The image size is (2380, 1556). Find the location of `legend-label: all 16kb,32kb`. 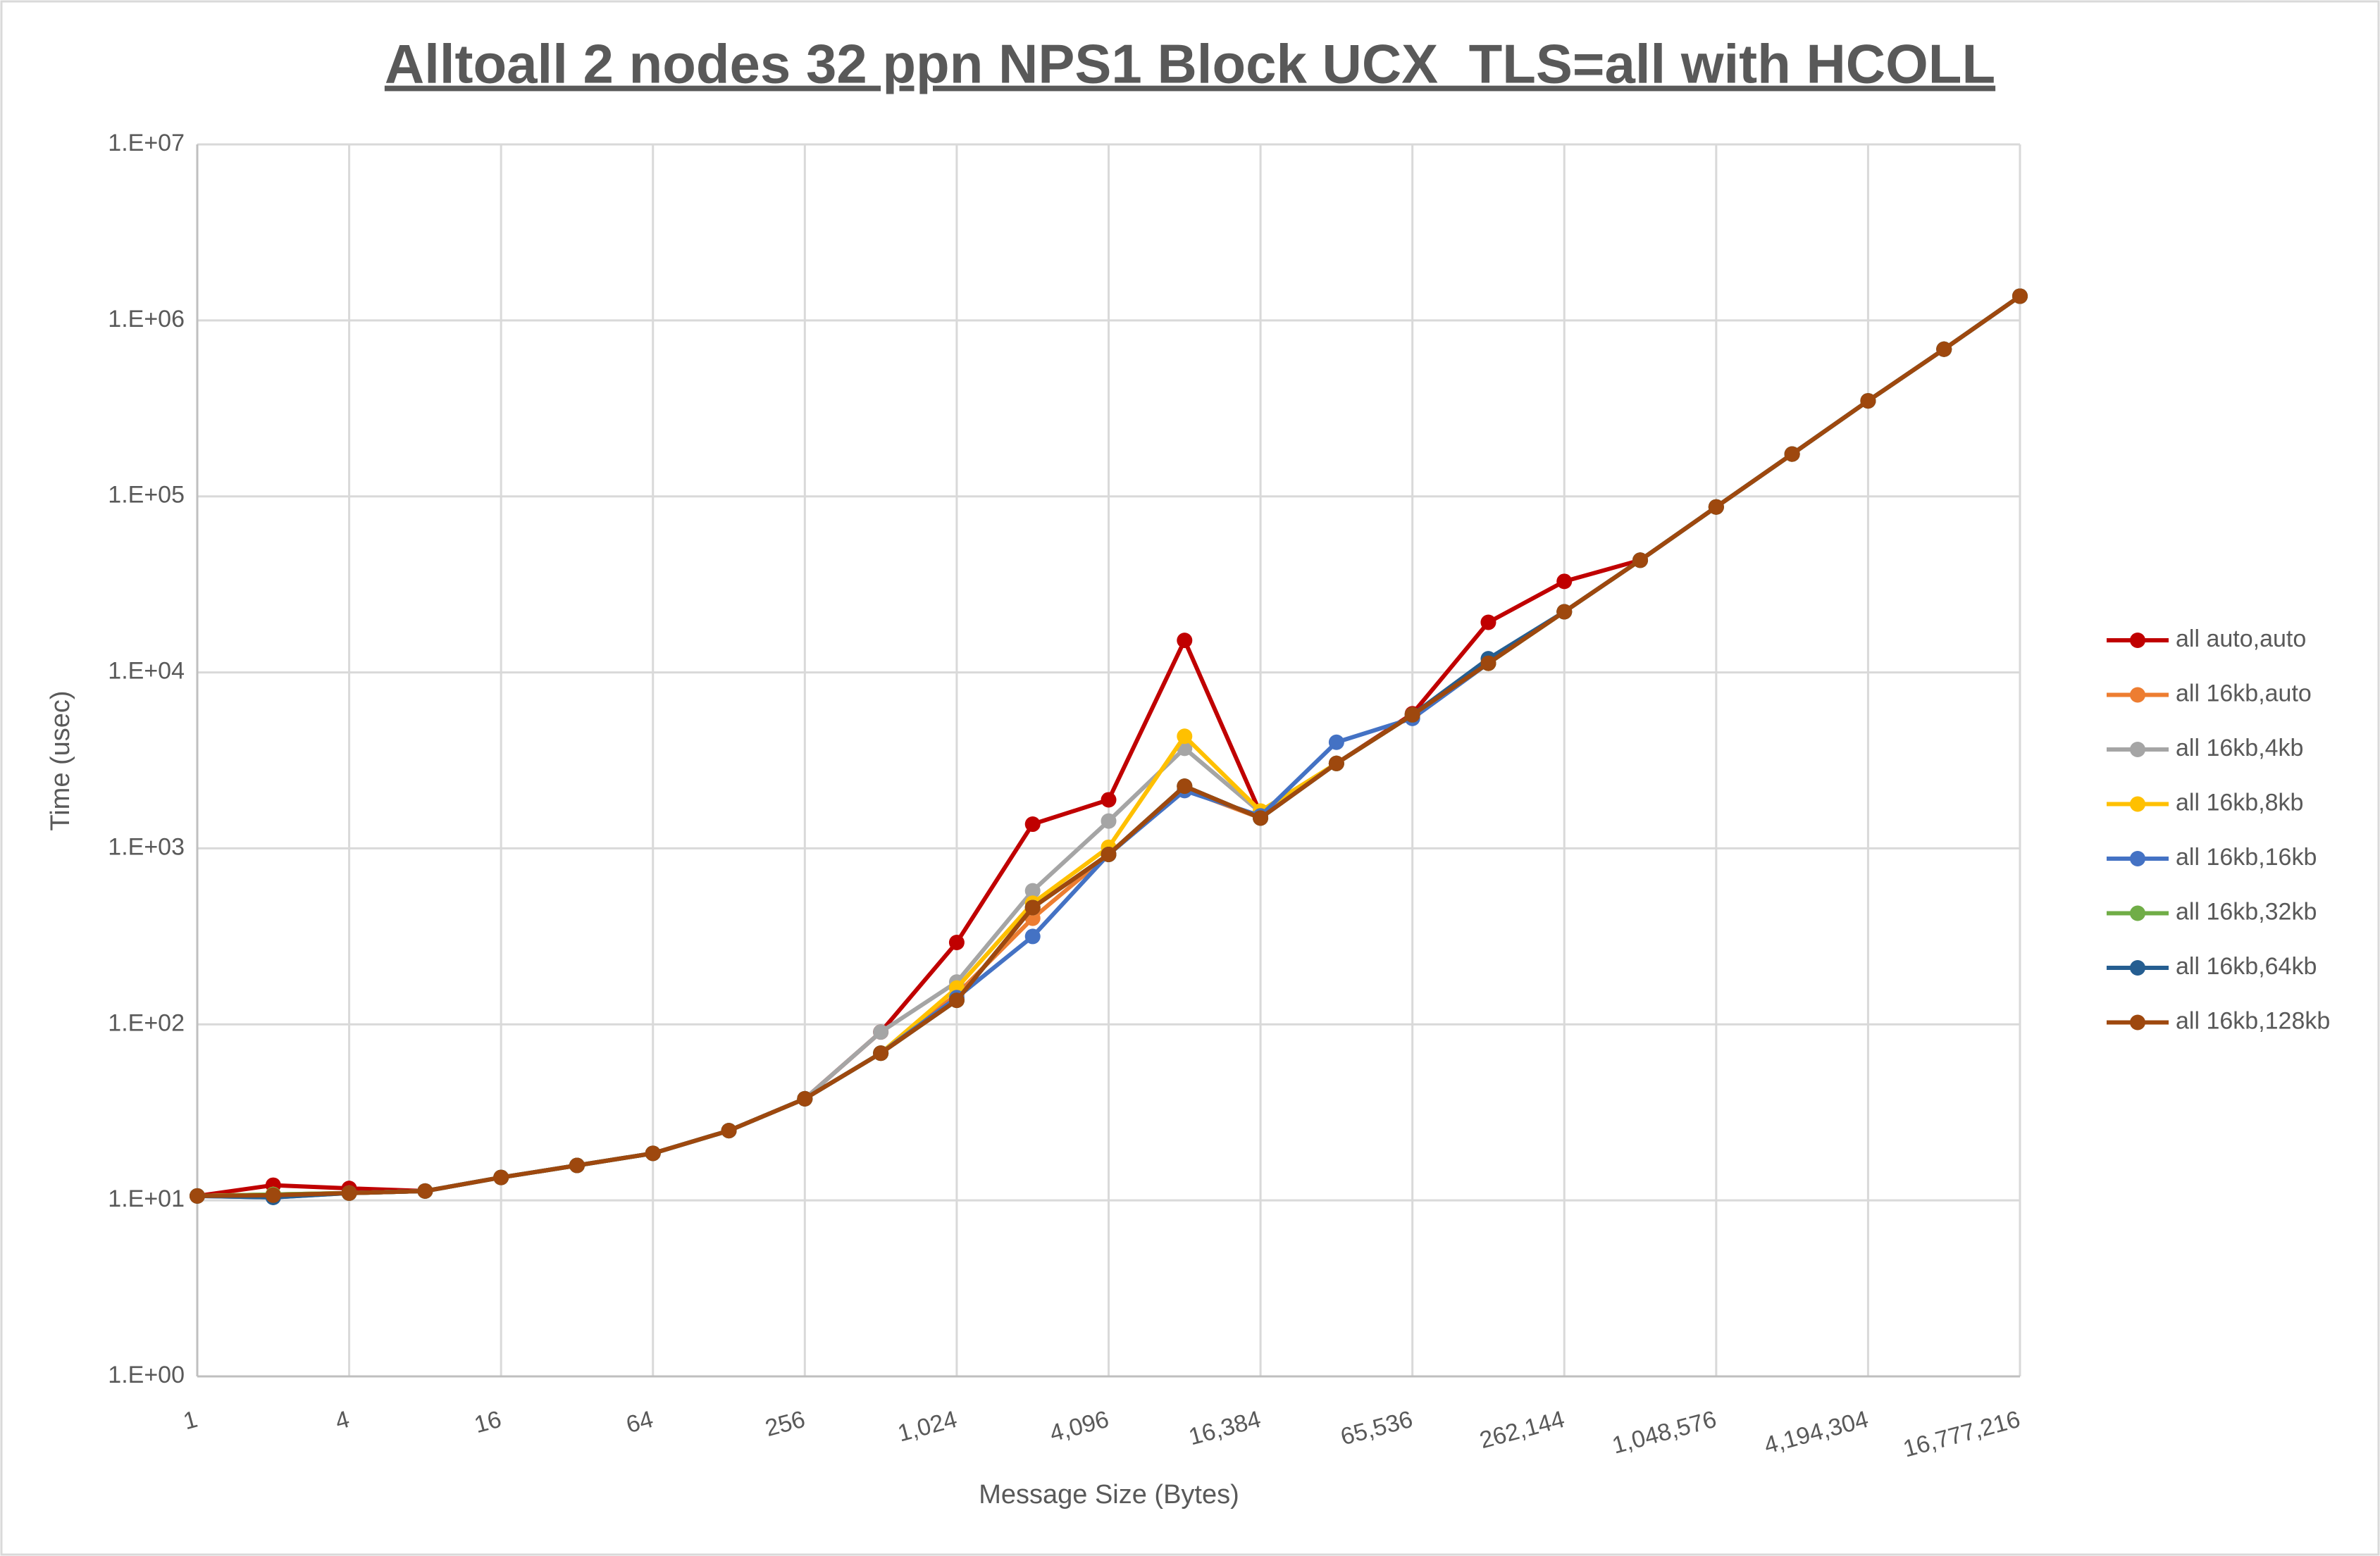

legend-label: all 16kb,32kb is located at coordinates (2246, 911).